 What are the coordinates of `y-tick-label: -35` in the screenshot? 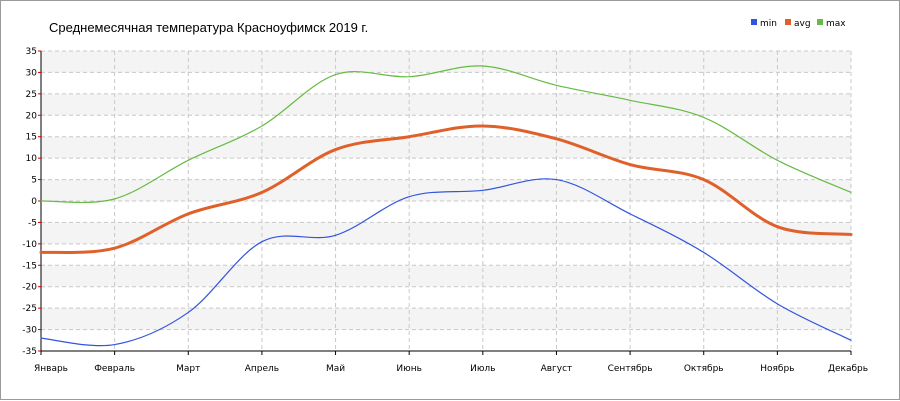 It's located at (29, 352).